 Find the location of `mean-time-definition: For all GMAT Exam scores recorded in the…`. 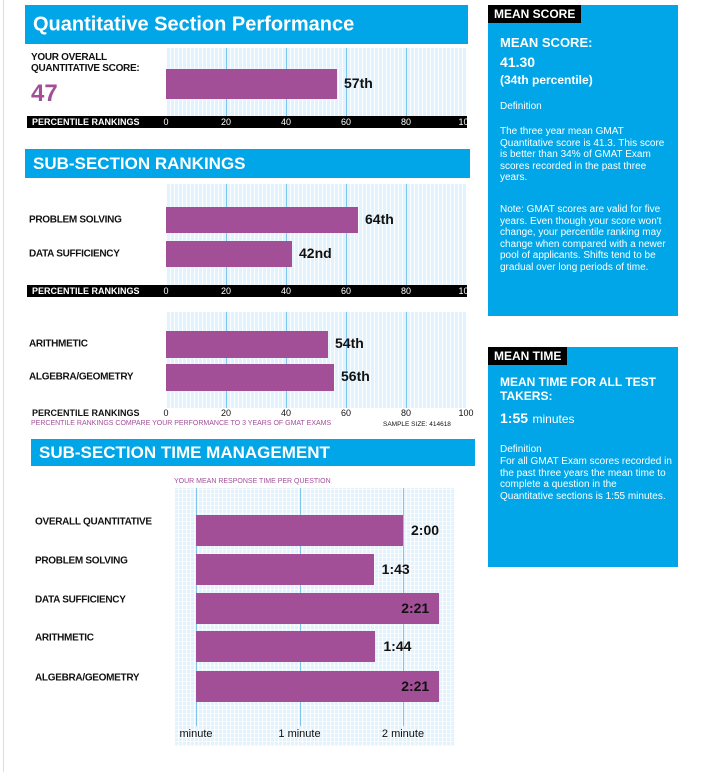

mean-time-definition: For all GMAT Exam scores recorded in the… is located at coordinates (586, 479).